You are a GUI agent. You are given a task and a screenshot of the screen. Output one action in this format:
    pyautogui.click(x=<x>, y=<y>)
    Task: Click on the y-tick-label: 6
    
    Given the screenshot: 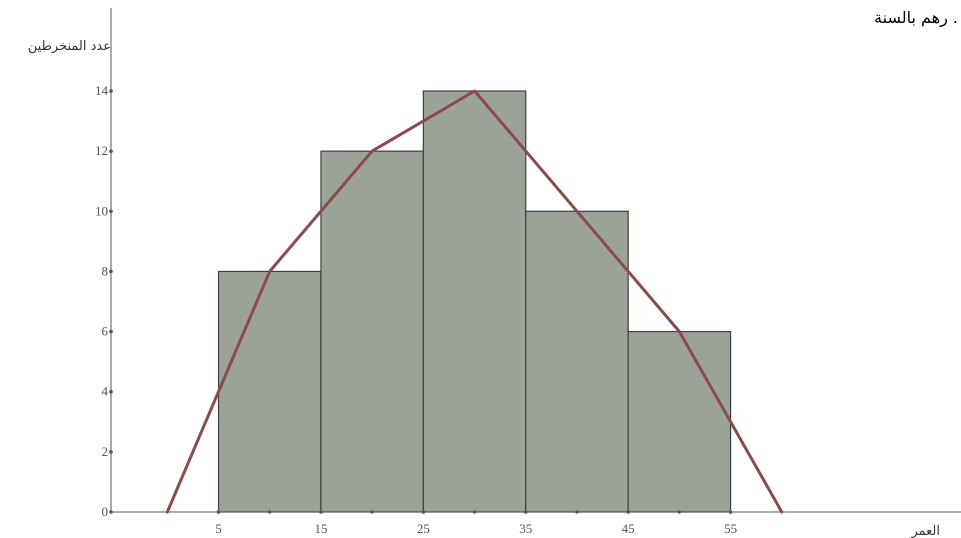 What is the action you would take?
    pyautogui.click(x=105, y=331)
    